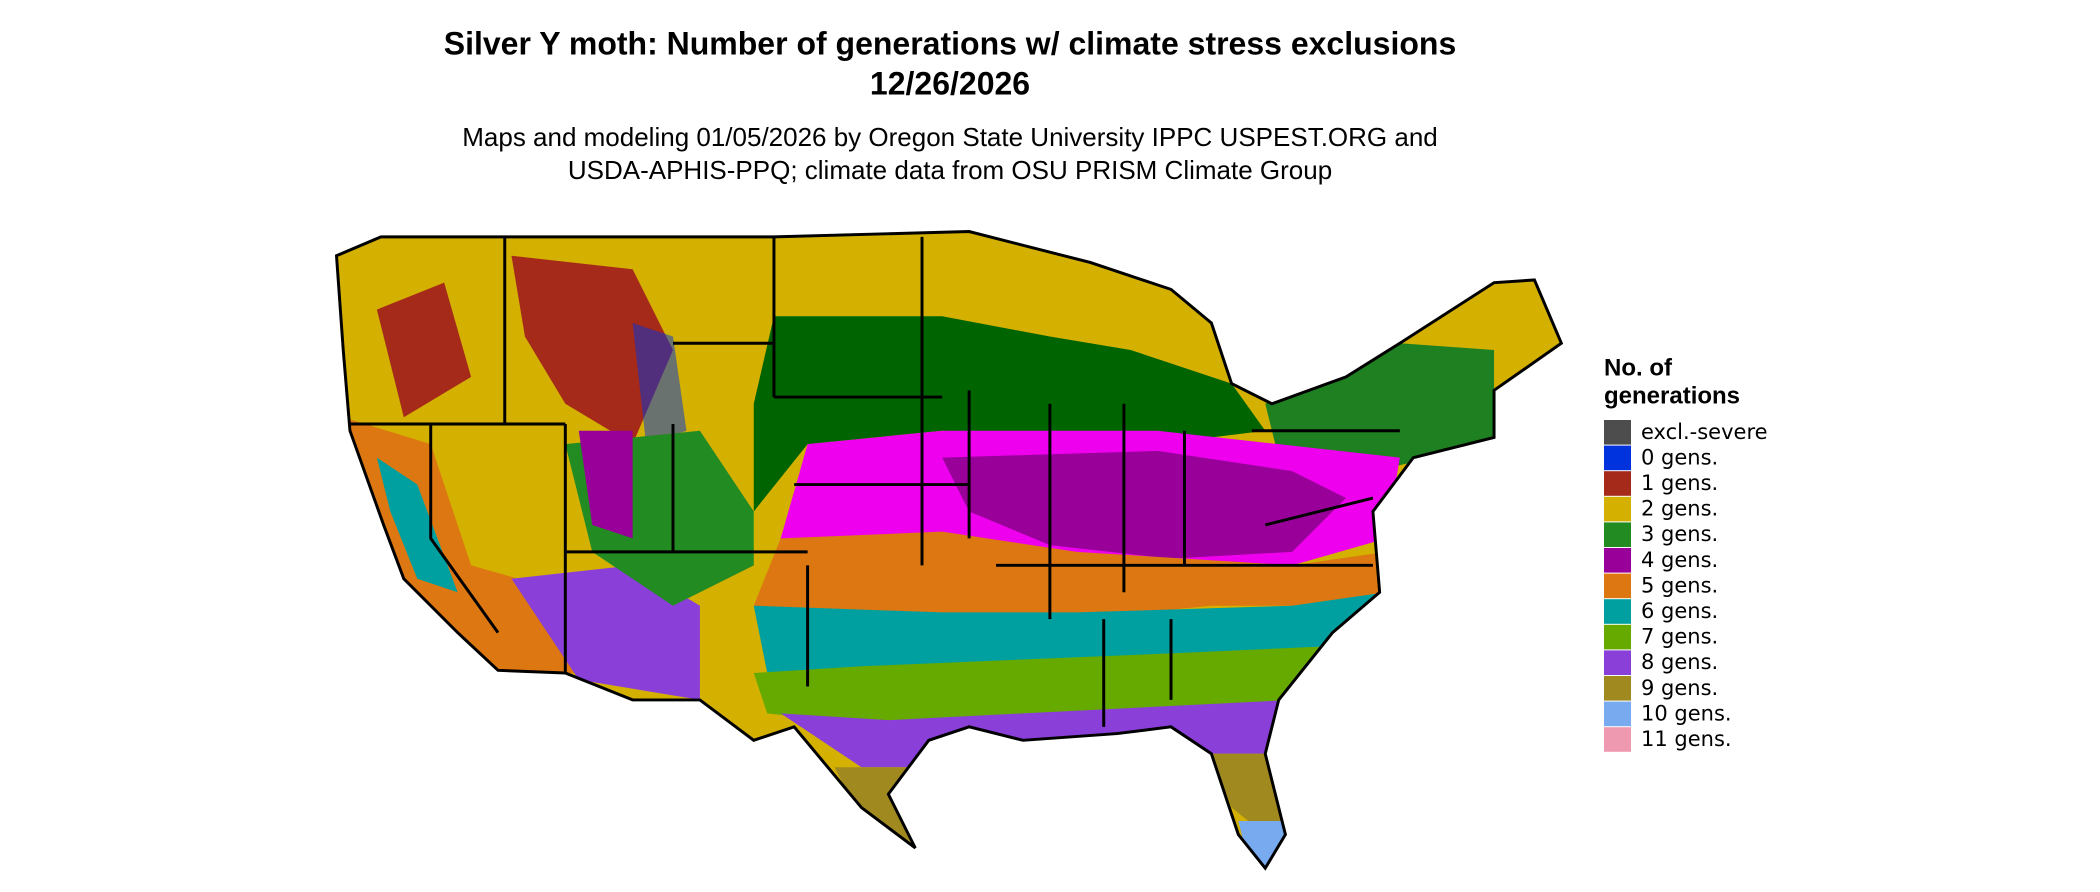 The width and height of the screenshot is (2100, 892). I want to click on legend-title: generations, so click(1672, 395).